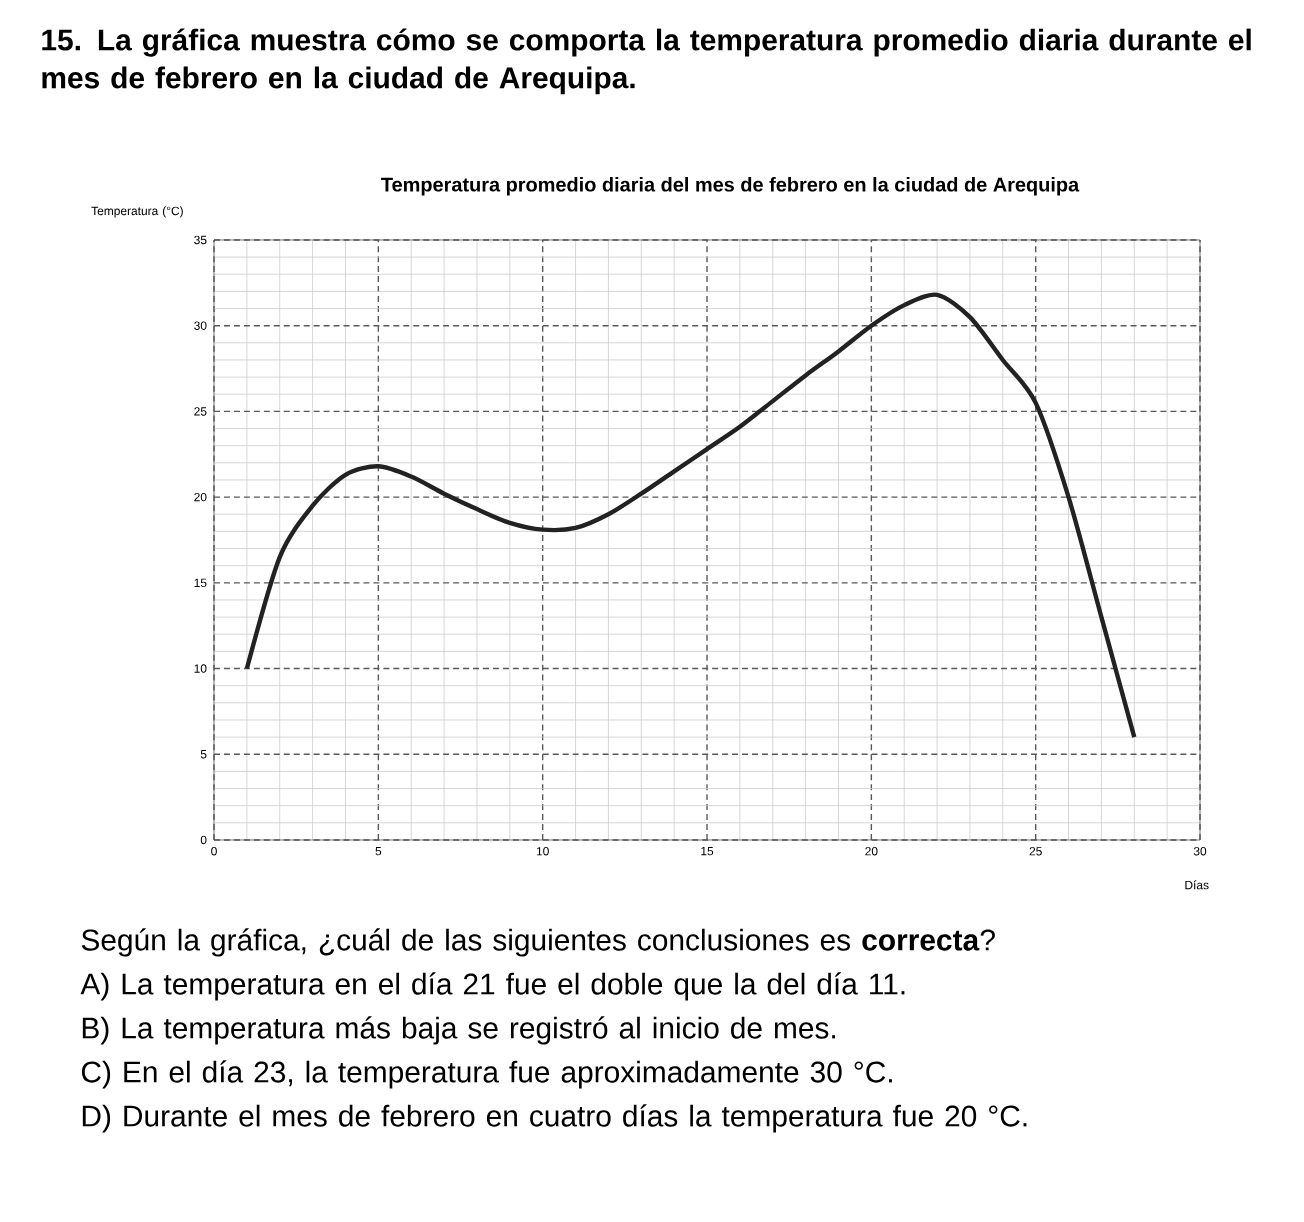 Image resolution: width=1304 pixels, height=1222 pixels. I want to click on text: B) La temperatura más baja se registró al inicio de mes., so click(458, 1030).